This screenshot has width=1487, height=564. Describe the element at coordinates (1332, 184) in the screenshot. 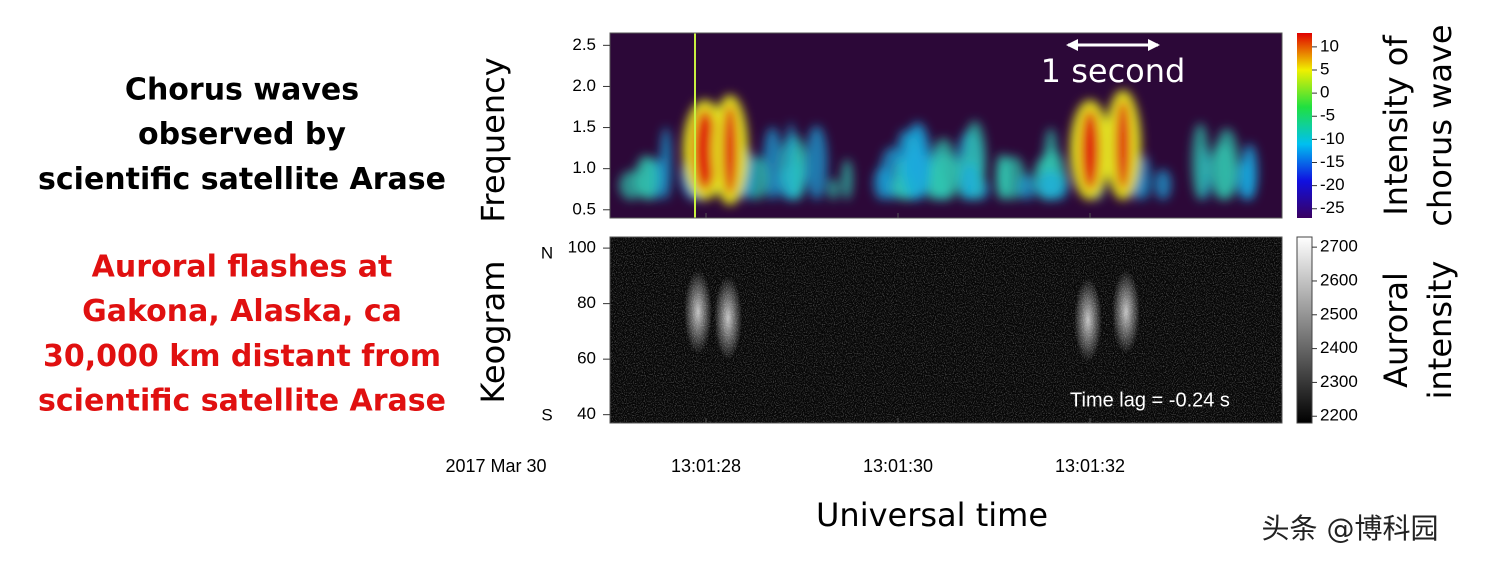

I see `colorbar-tick-label: -20` at that location.